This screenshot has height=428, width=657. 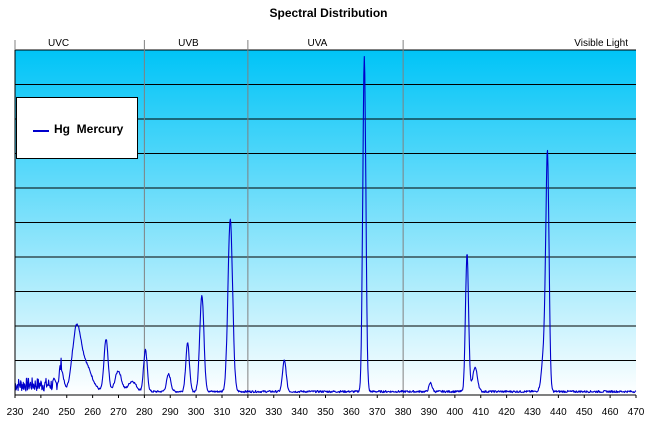 I want to click on x-tick-label: 390, so click(x=429, y=412).